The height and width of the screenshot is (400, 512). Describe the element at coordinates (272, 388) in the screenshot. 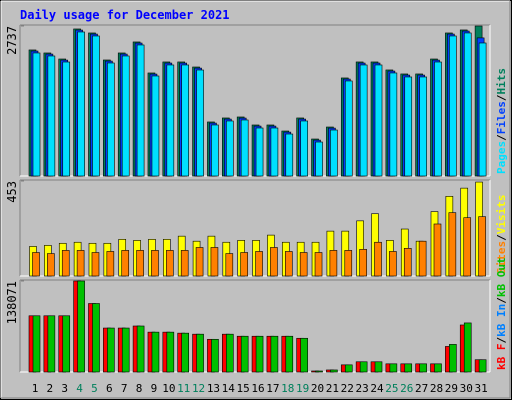

I see `x-tick-label: 17` at that location.